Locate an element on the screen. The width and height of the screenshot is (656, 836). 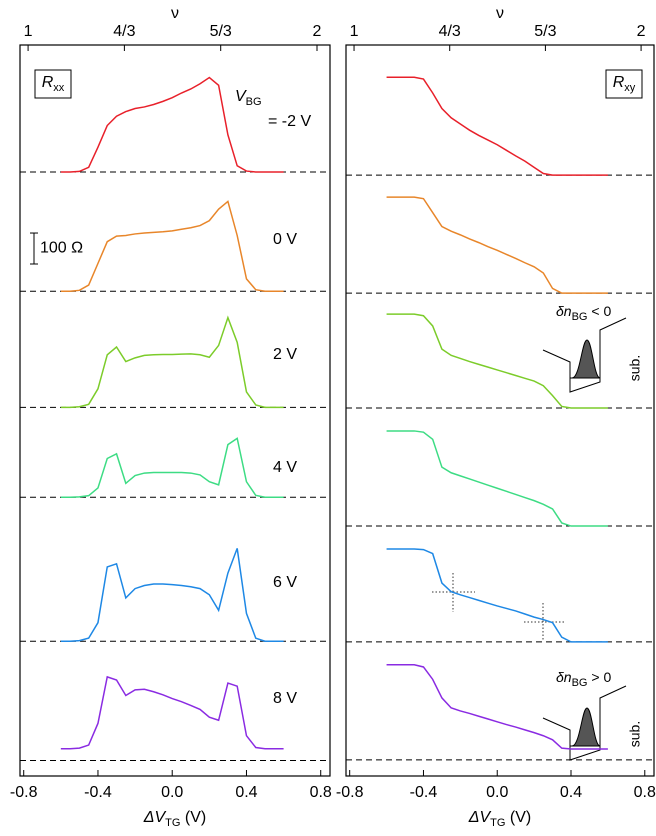
annotation: VBG is located at coordinates (248, 98).